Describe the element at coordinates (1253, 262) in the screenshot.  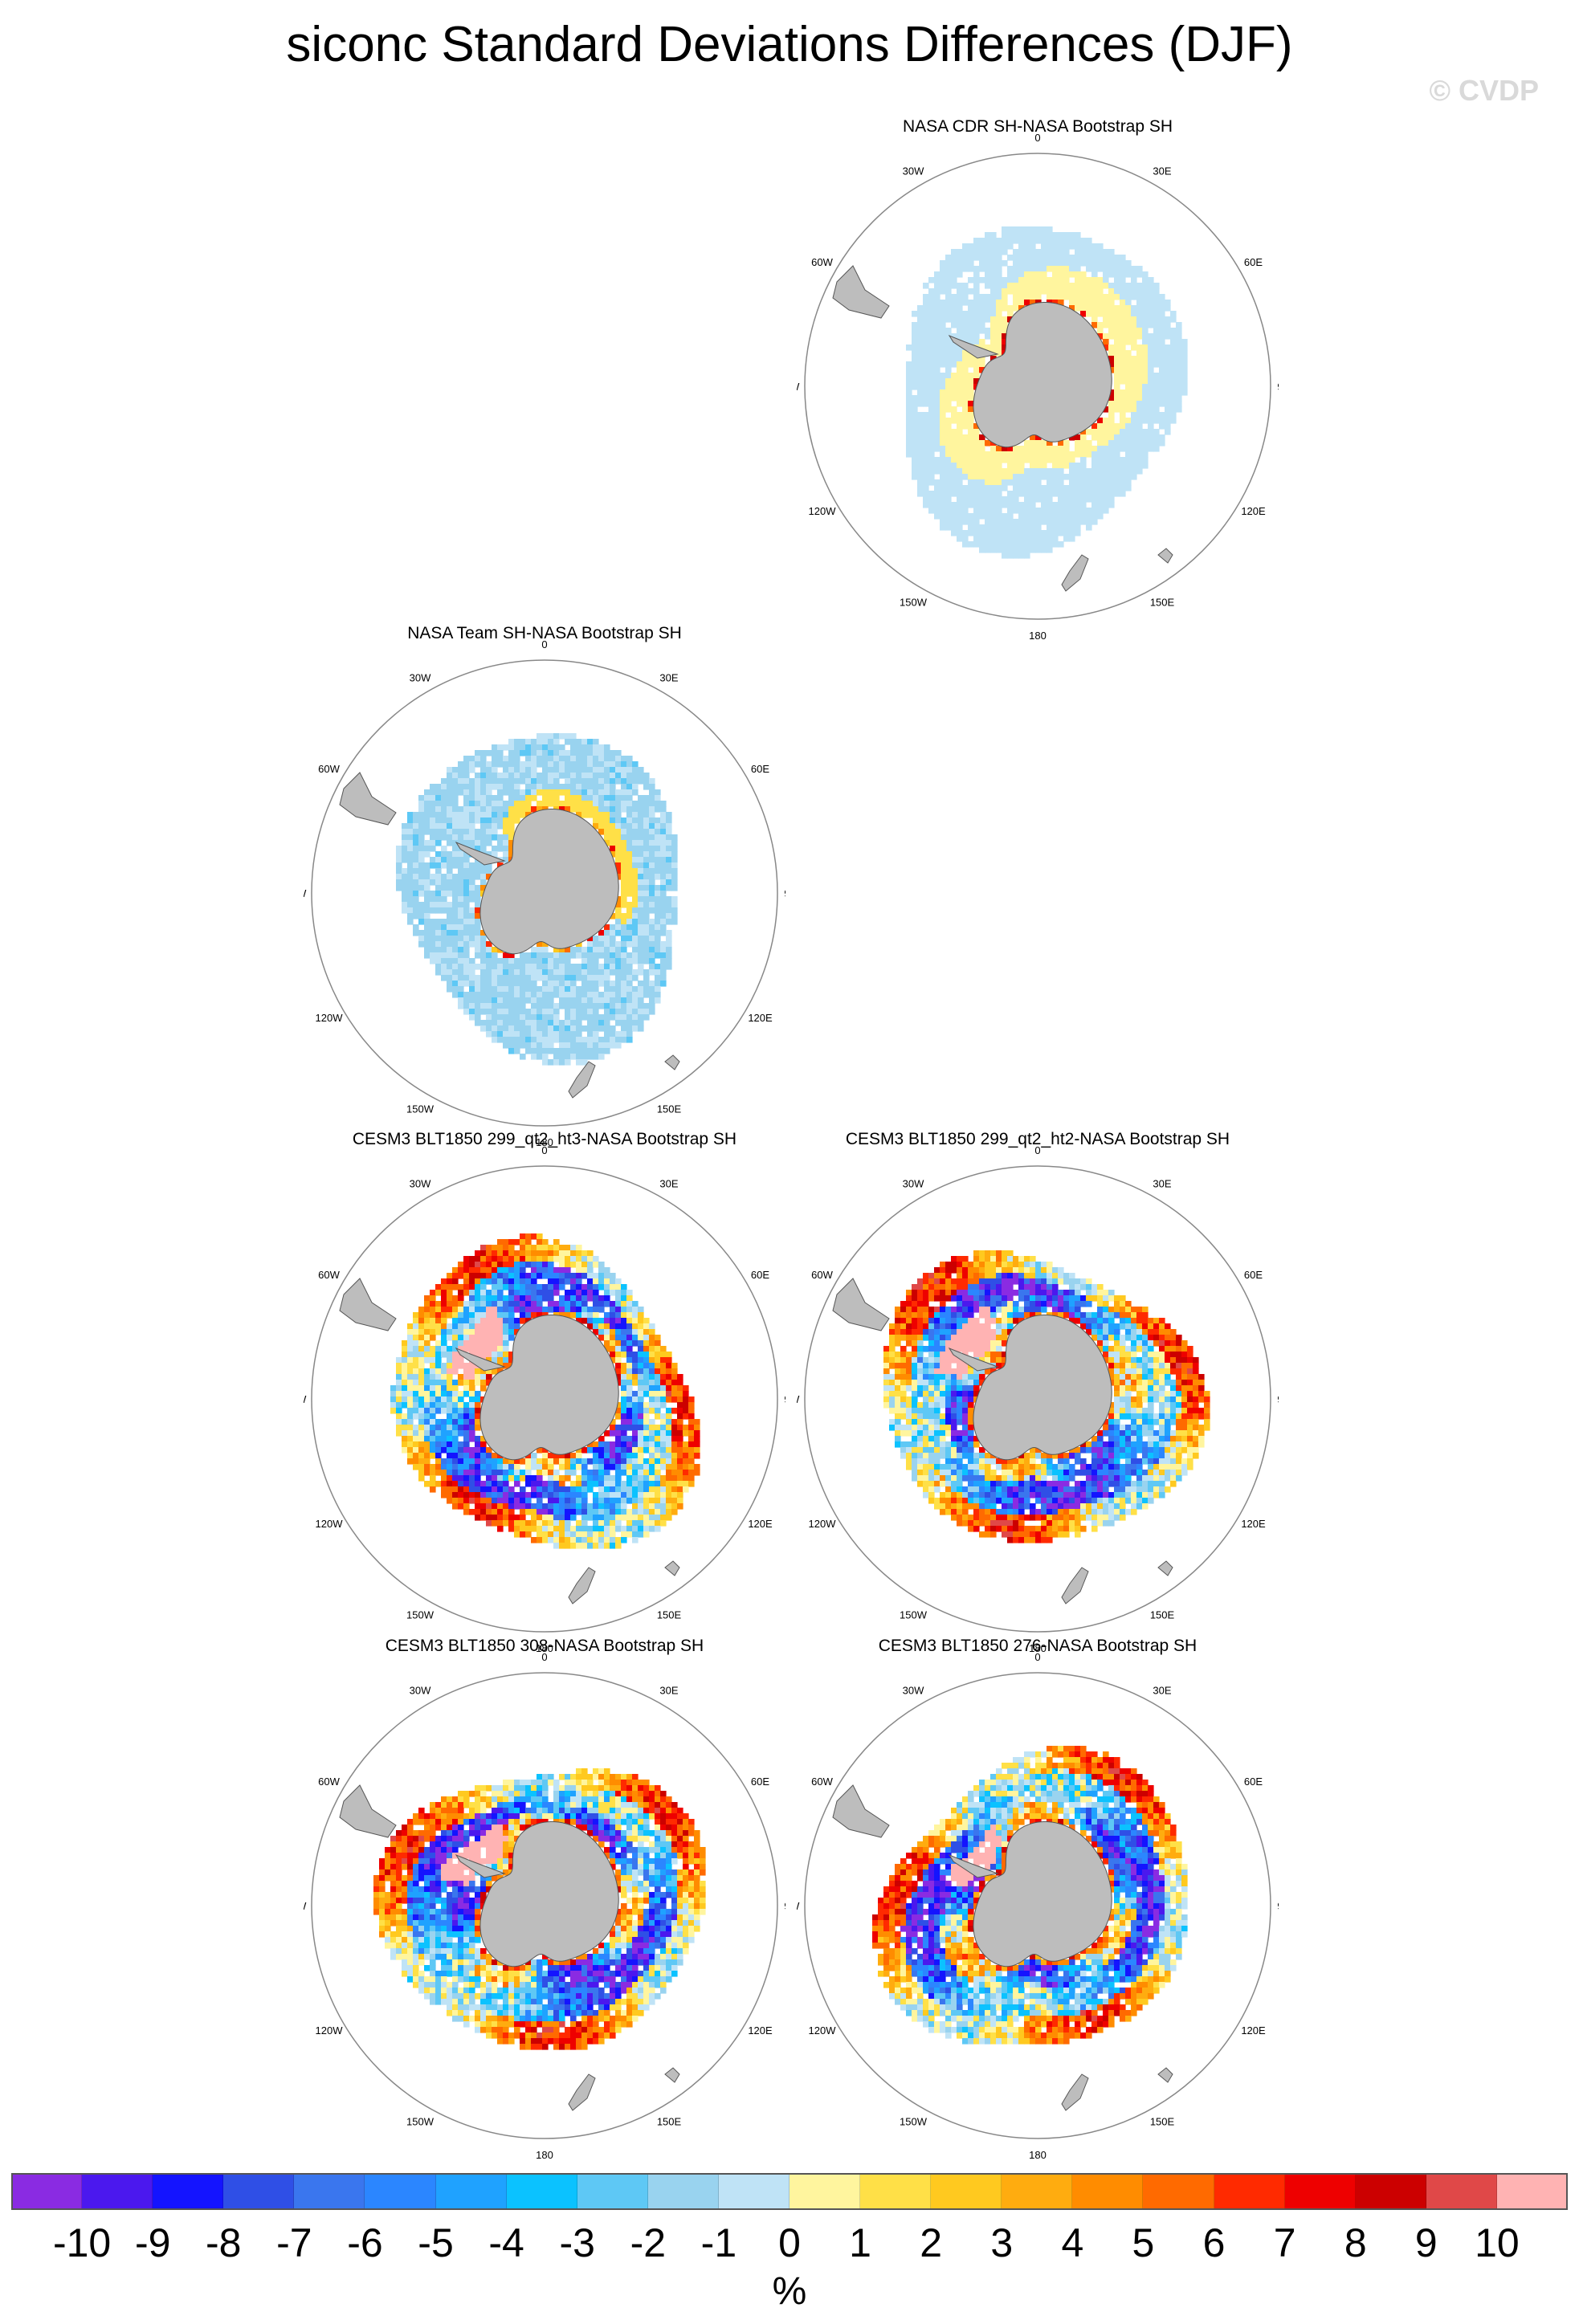
I see `longitude-label: 60E` at that location.